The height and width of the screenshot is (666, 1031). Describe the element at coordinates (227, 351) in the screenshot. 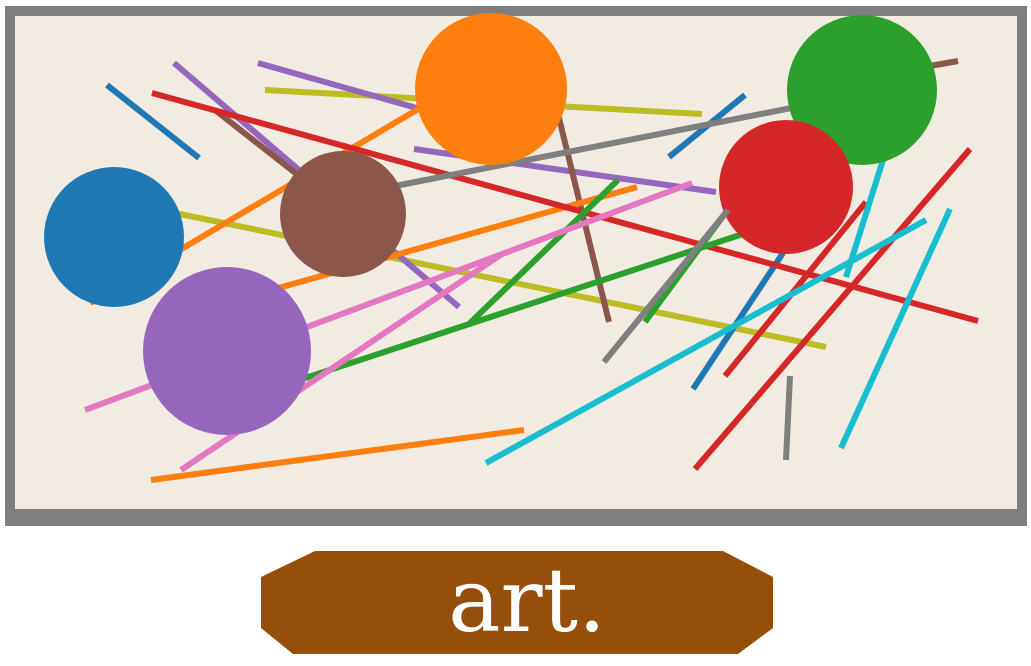

I see `purple-circle` at that location.